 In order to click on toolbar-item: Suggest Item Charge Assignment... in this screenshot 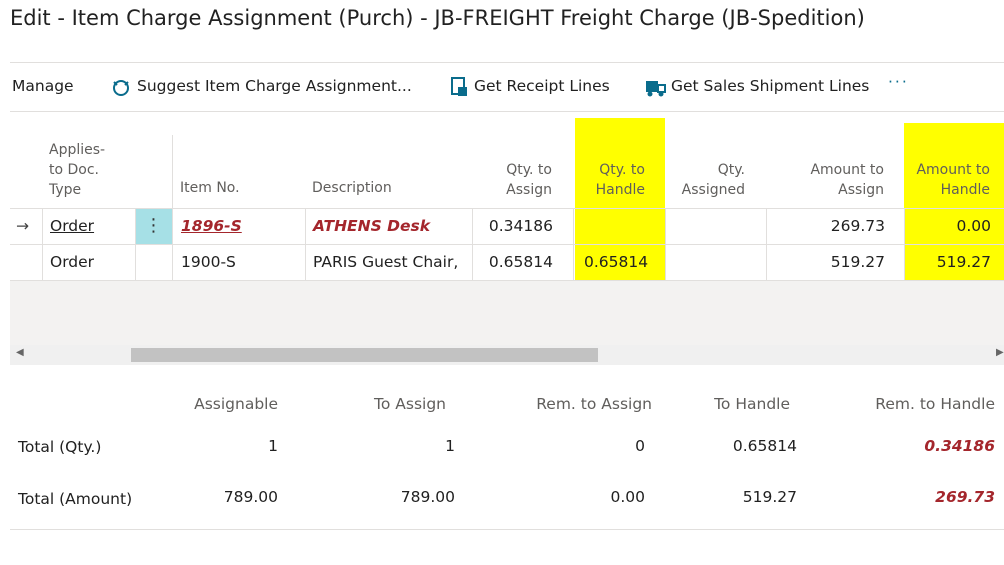, I will do `click(274, 86)`.